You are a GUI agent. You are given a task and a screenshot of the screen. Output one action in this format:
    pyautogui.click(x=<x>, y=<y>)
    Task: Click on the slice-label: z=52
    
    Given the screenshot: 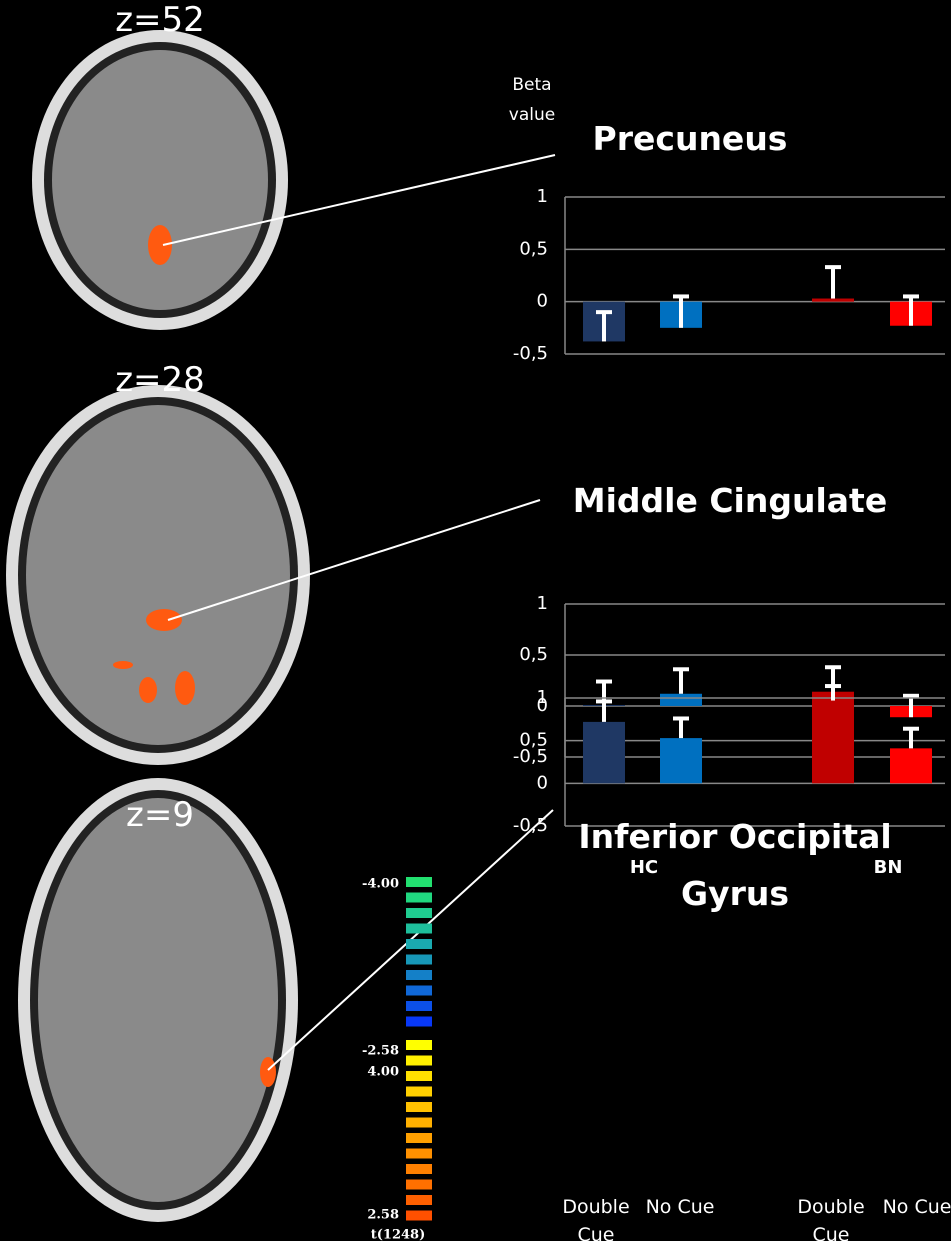 What is the action you would take?
    pyautogui.click(x=160, y=20)
    